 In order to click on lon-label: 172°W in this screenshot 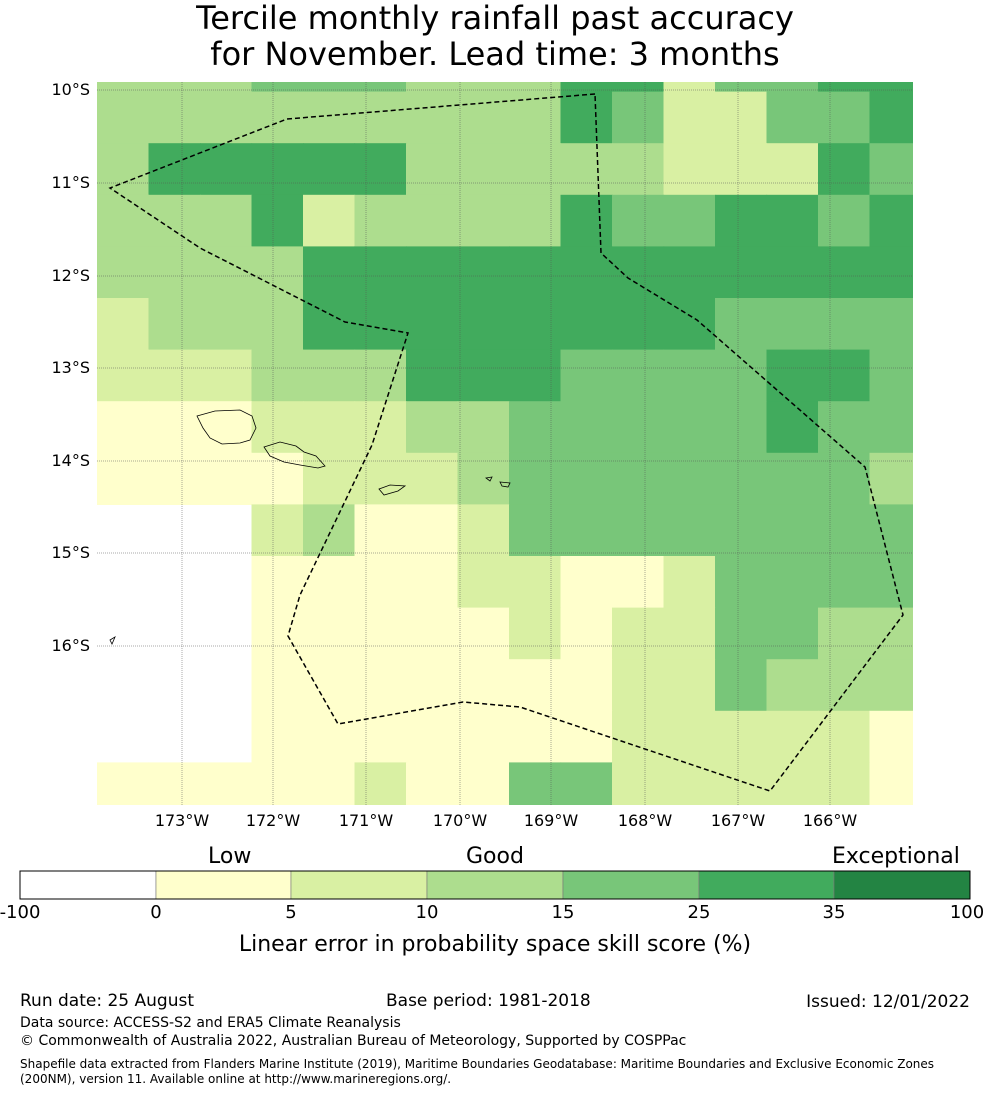, I will do `click(273, 820)`.